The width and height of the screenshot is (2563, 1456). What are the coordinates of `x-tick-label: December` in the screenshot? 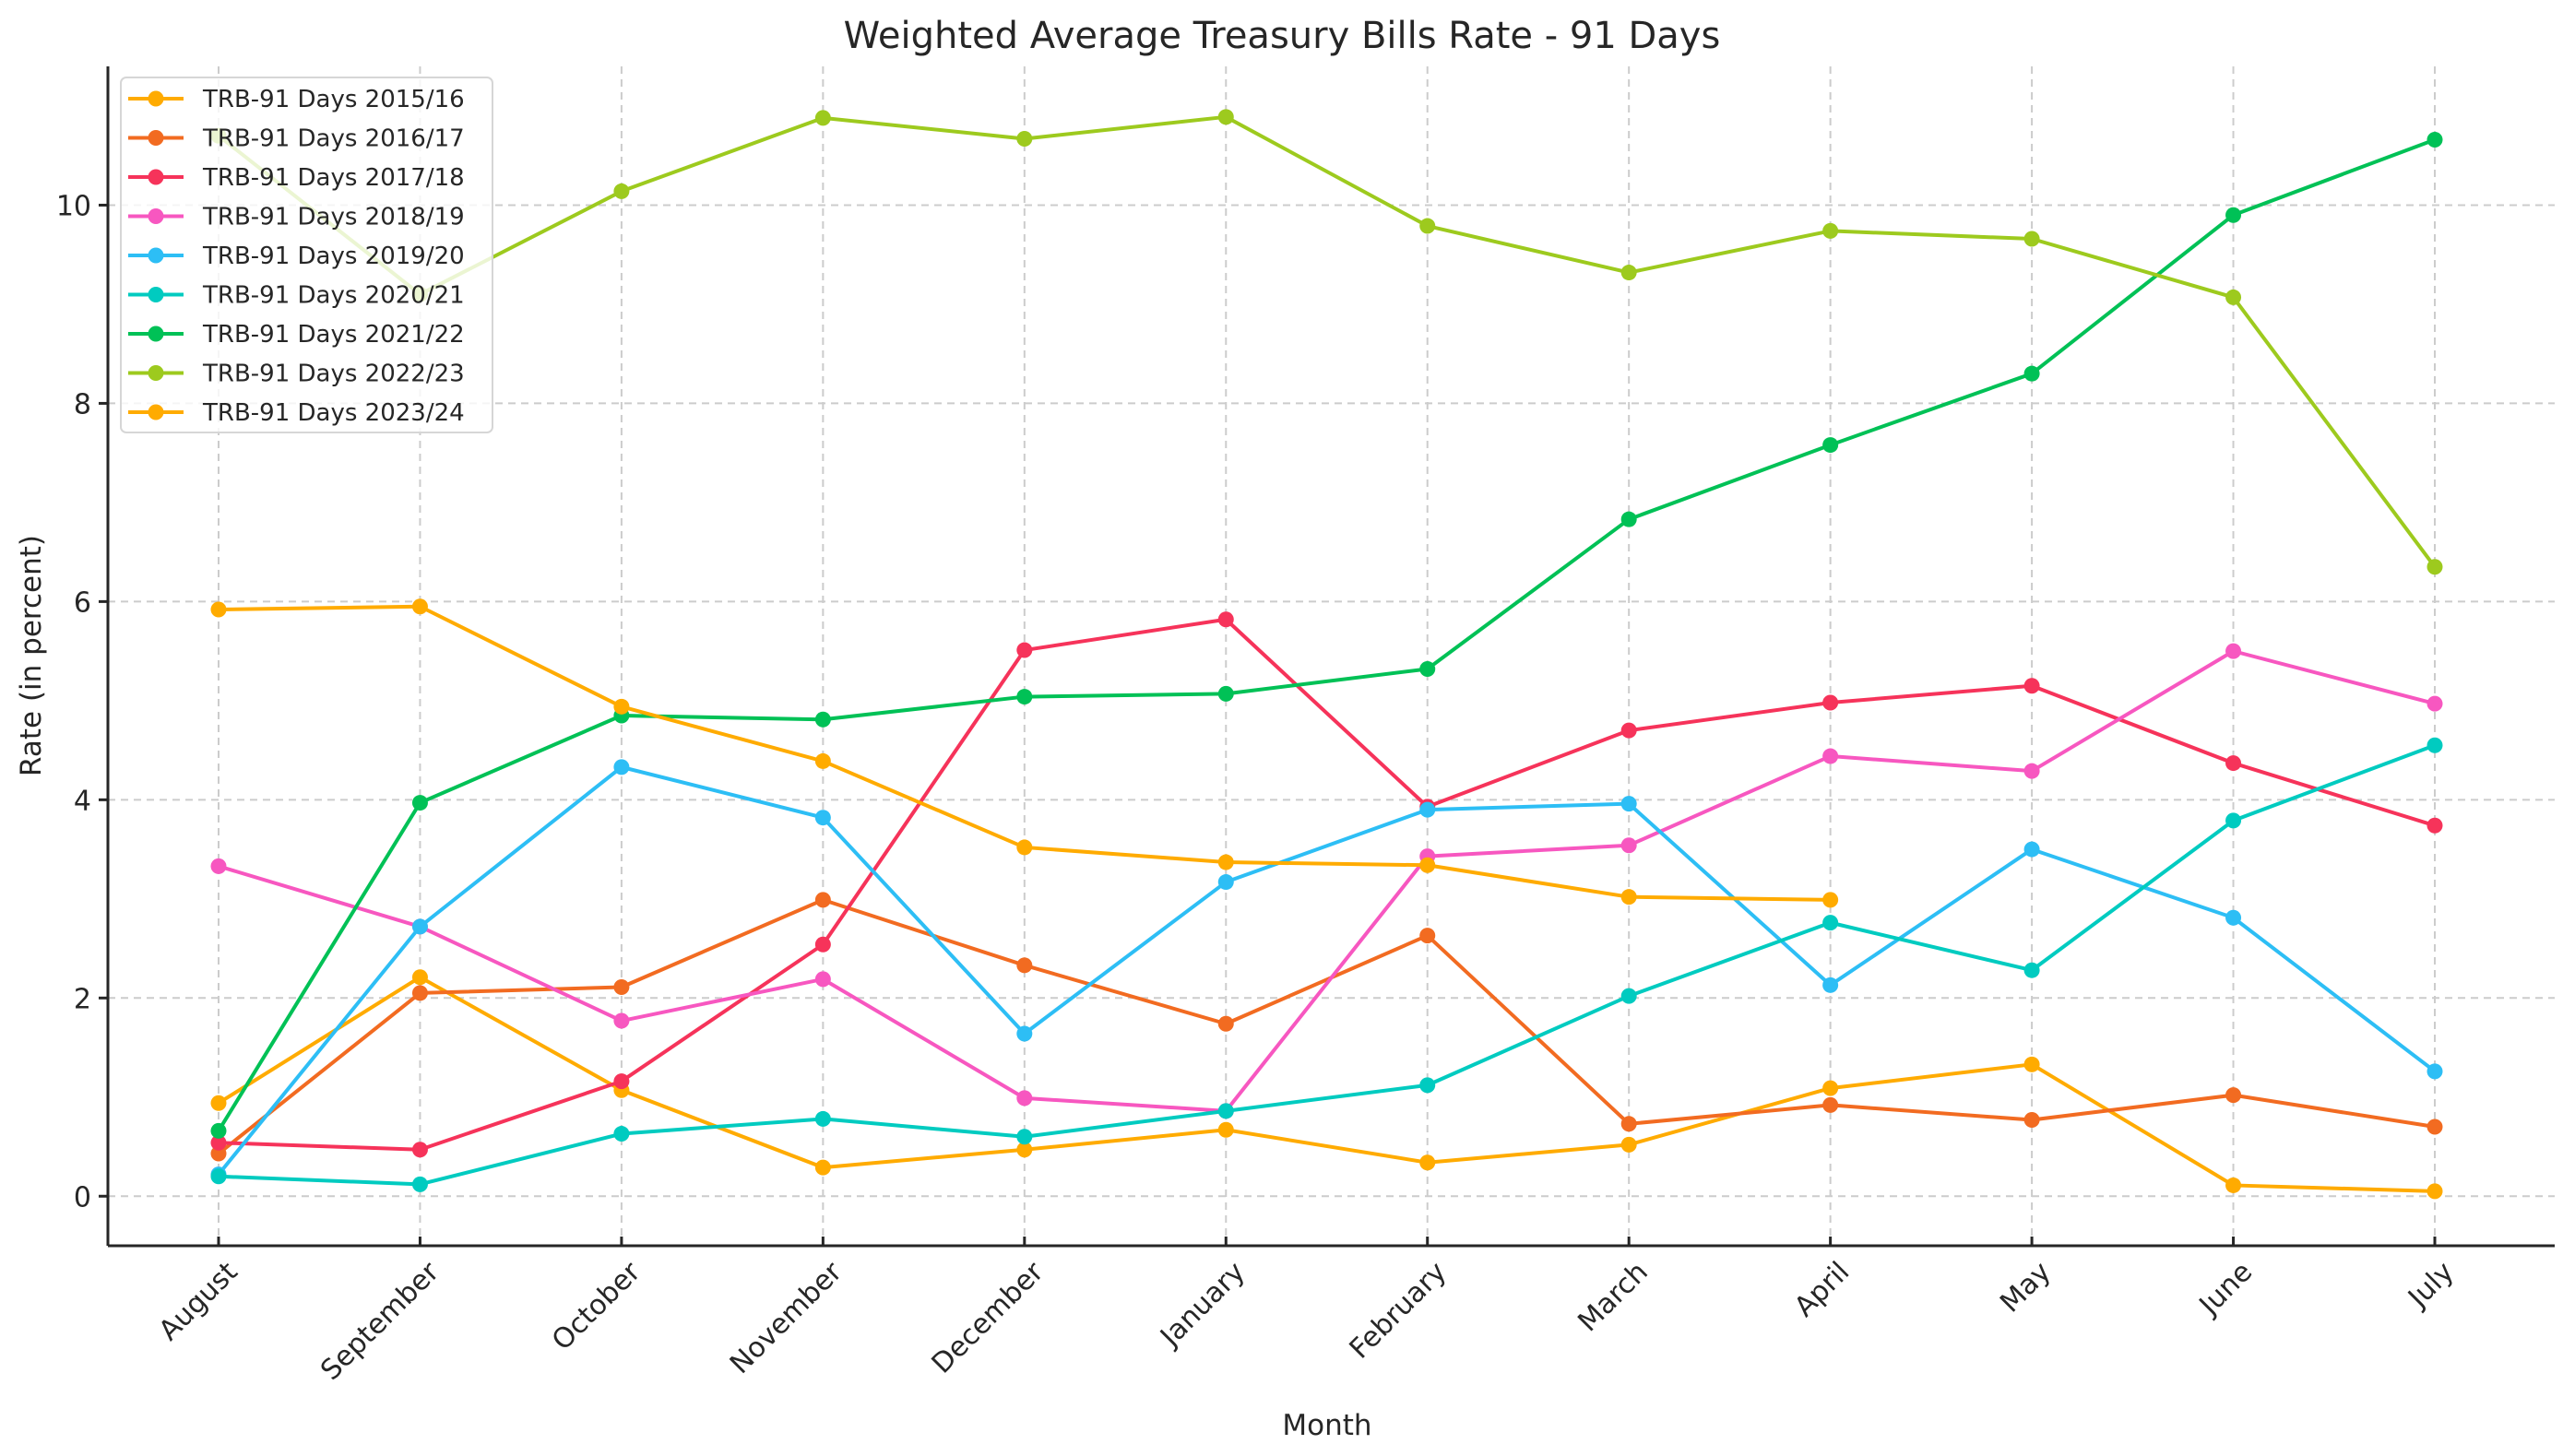 It's located at (988, 1317).